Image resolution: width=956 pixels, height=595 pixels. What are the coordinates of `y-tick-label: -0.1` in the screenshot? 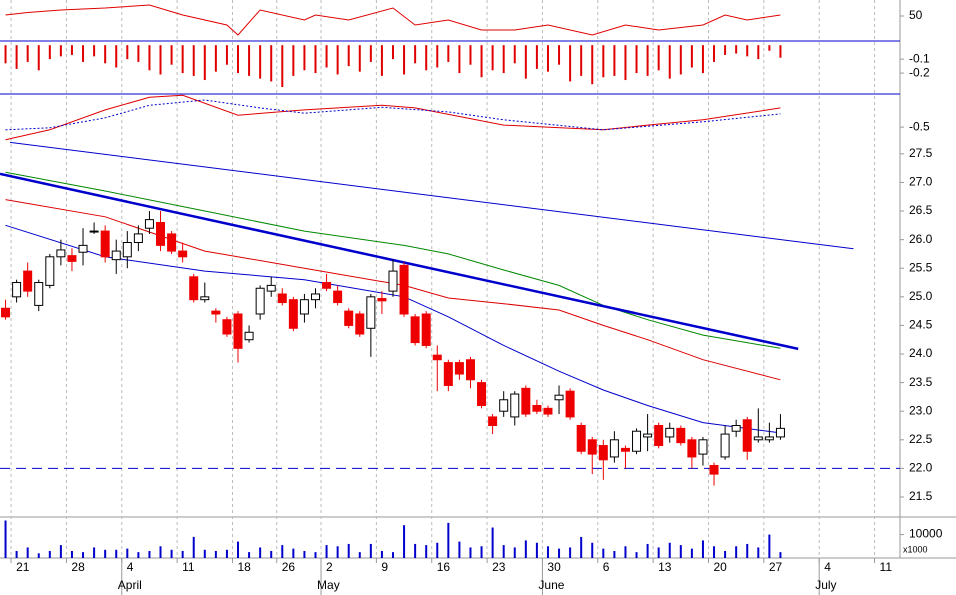 It's located at (919, 58).